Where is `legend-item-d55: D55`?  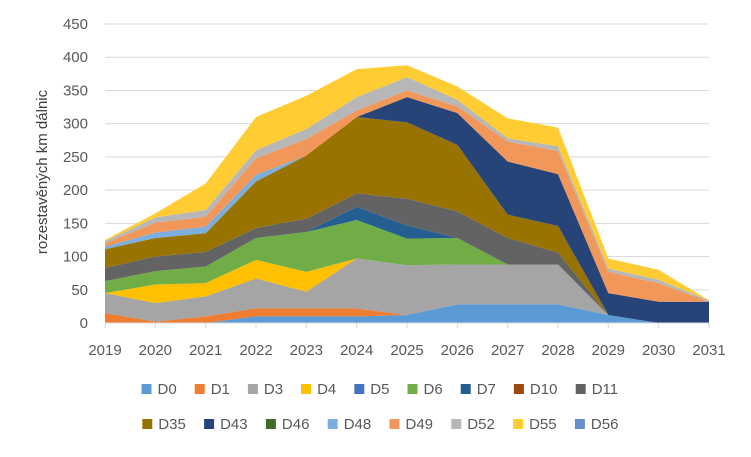
legend-item-d55: D55 is located at coordinates (535, 424).